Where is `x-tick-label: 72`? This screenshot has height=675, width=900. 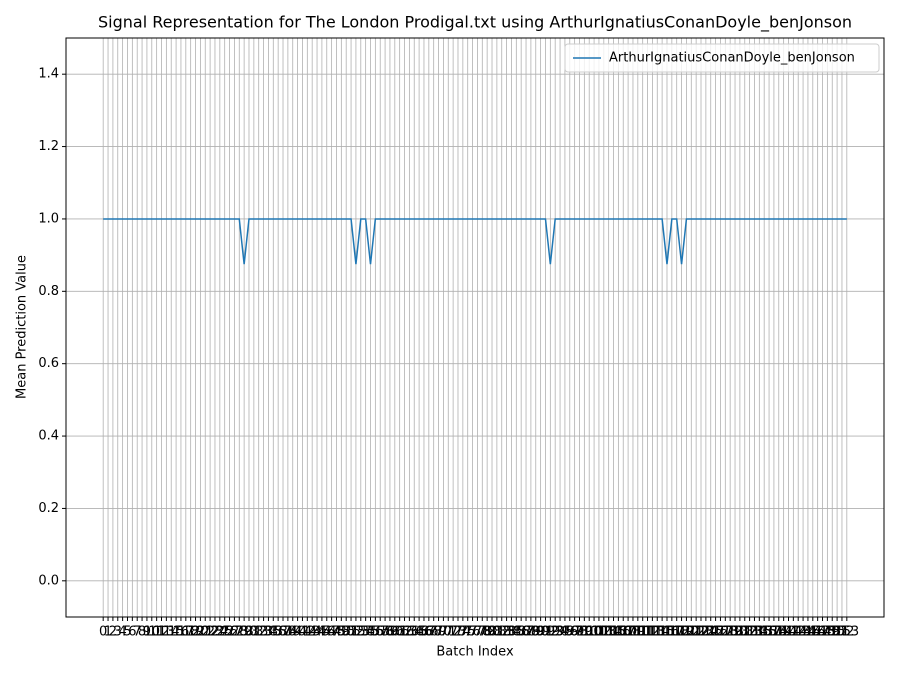 x-tick-label: 72 is located at coordinates (453, 632).